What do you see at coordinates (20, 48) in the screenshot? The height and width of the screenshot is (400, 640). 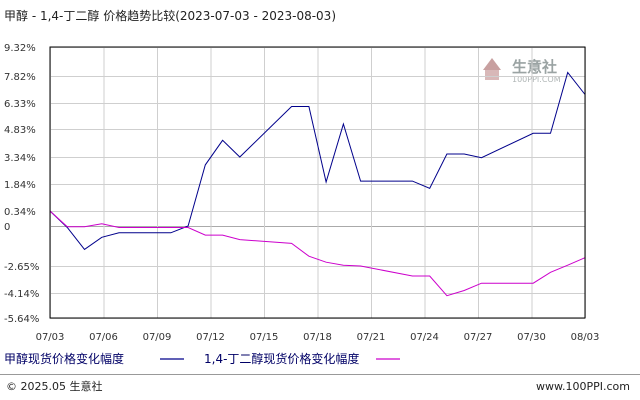 I see `y-tick-label: 9.32%` at bounding box center [20, 48].